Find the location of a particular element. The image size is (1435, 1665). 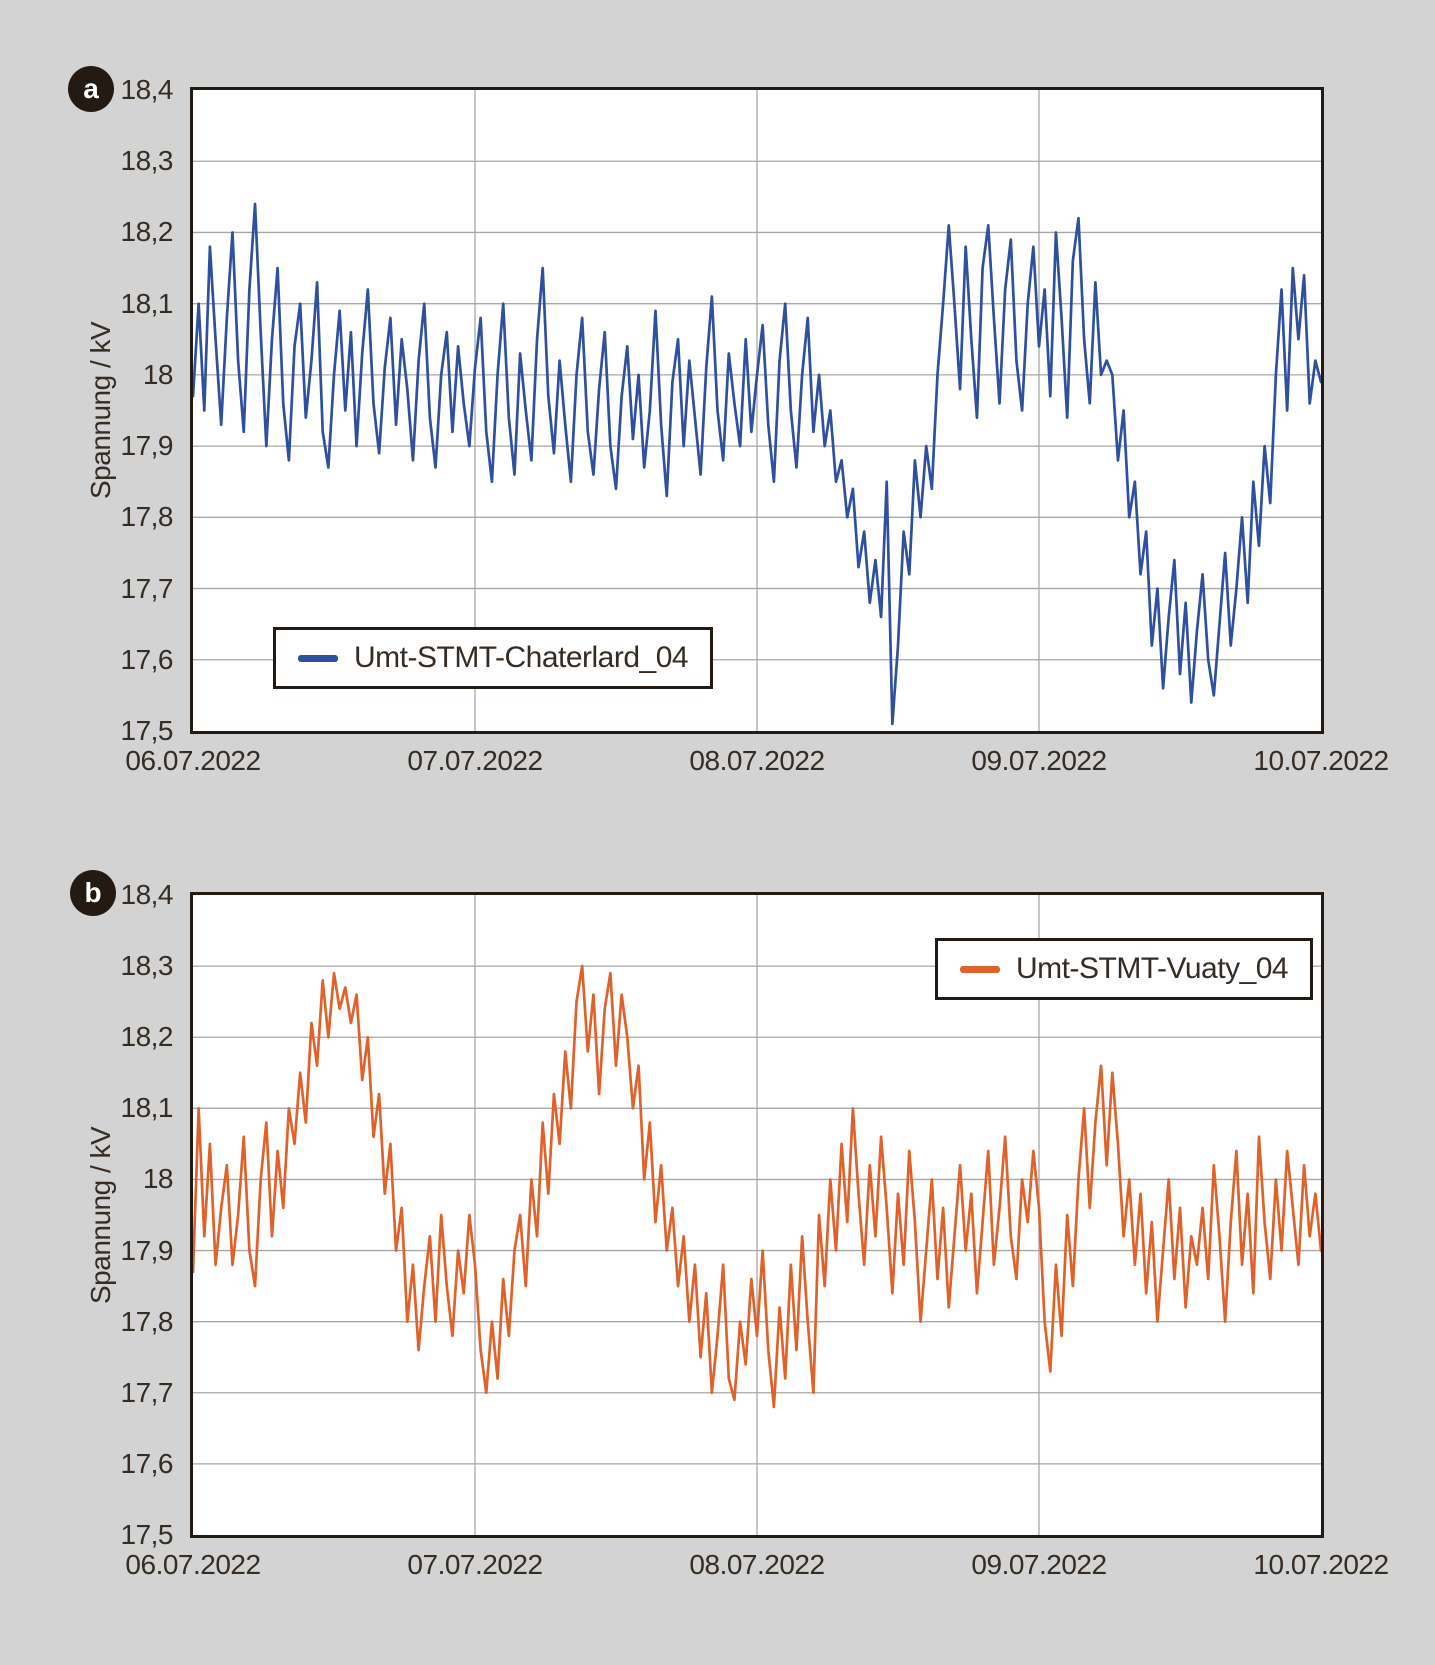

panel-a-badge: a is located at coordinates (91, 89).